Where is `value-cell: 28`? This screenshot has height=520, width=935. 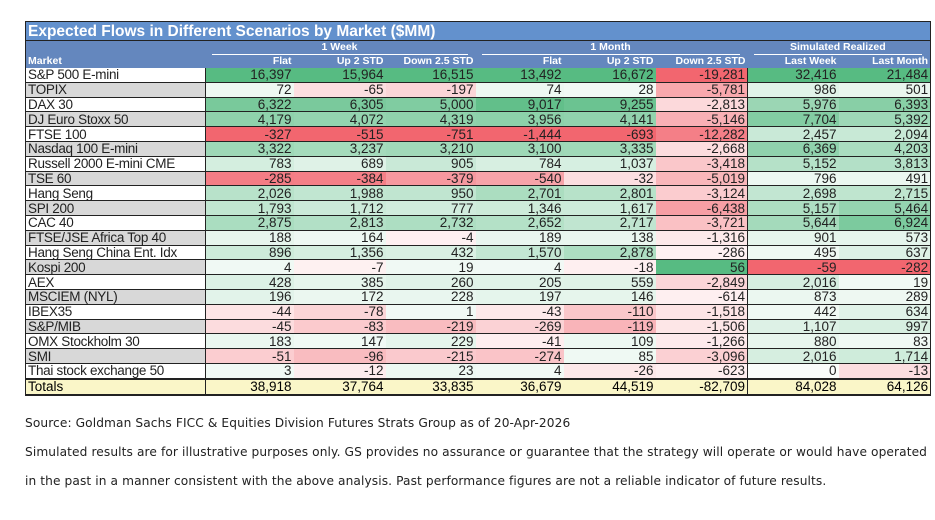
value-cell: 28 is located at coordinates (609, 90).